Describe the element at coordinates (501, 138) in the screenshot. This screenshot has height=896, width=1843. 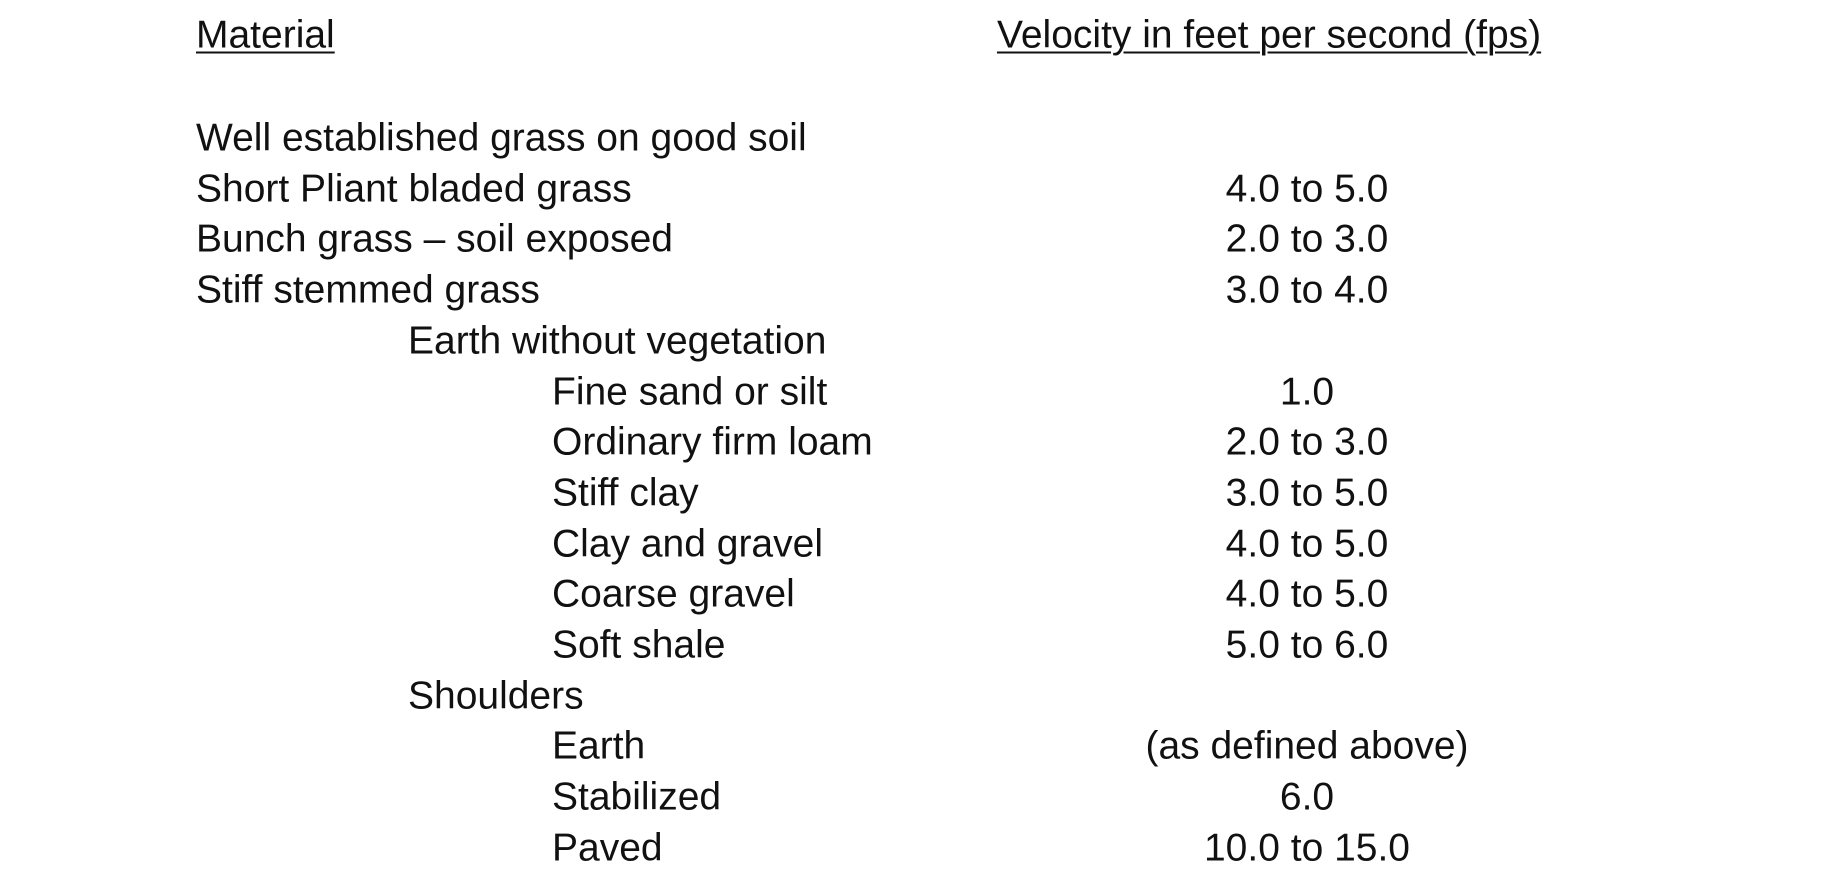
I see `material-label: Well established grass on good soil` at that location.